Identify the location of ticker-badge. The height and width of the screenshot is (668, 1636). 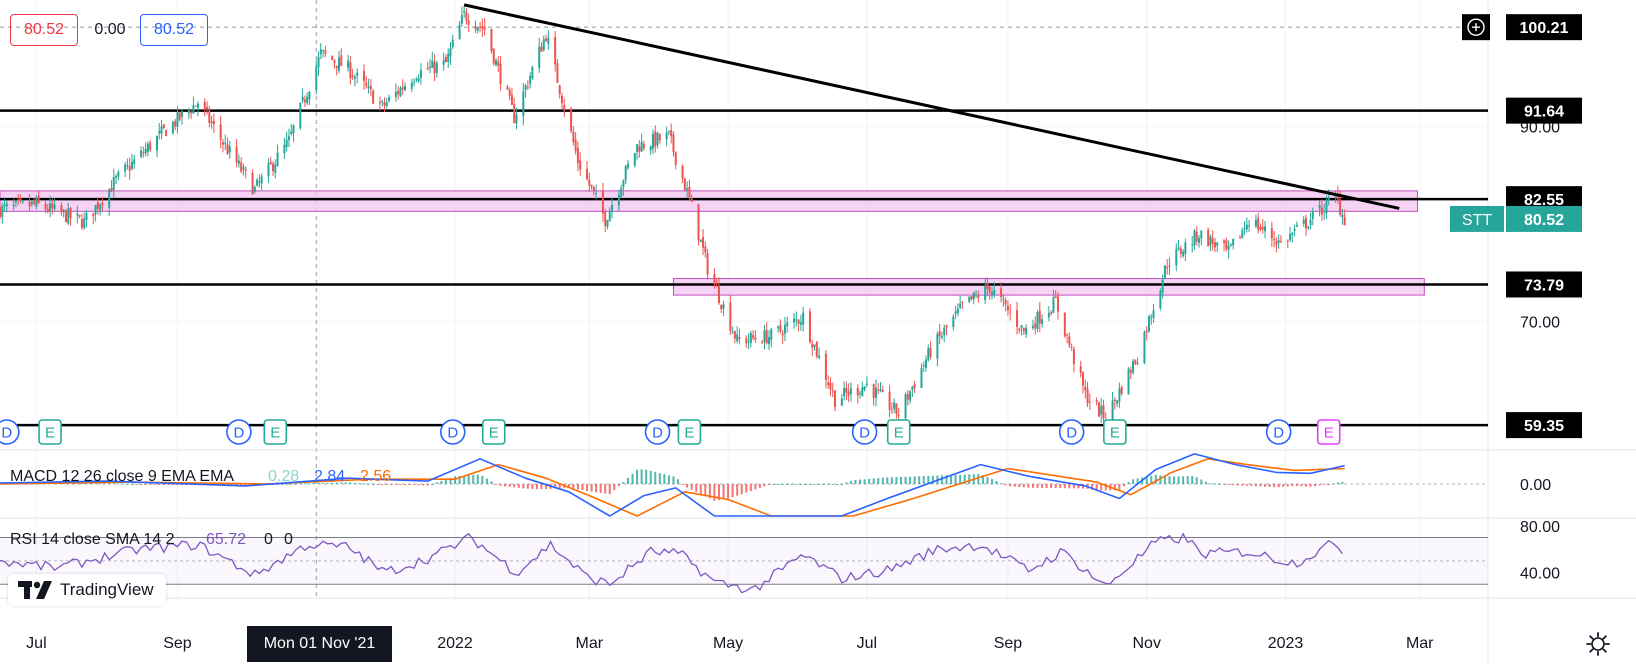
(1477, 218).